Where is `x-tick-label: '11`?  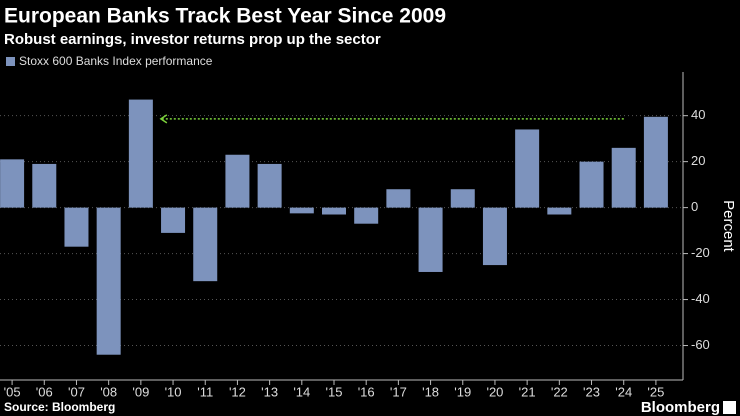
x-tick-label: '11 is located at coordinates (205, 391).